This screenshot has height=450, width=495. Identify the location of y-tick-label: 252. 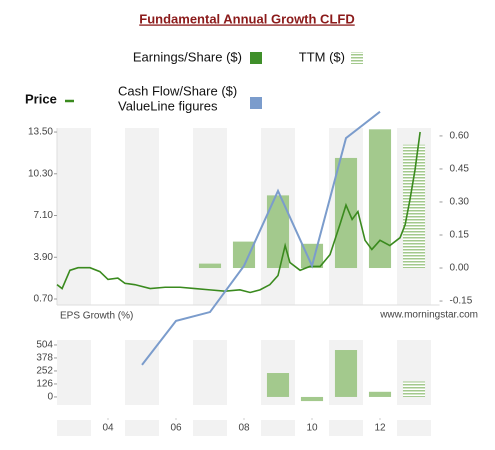
(44, 371).